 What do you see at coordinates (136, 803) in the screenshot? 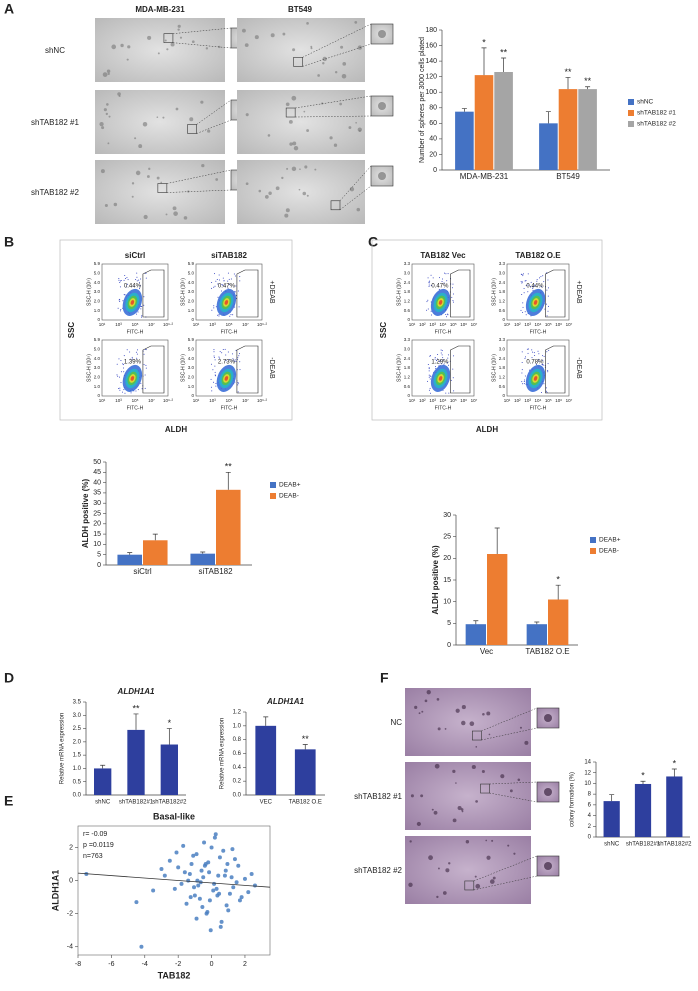
I see `x-tick-label: shTAB182#1` at bounding box center [136, 803].